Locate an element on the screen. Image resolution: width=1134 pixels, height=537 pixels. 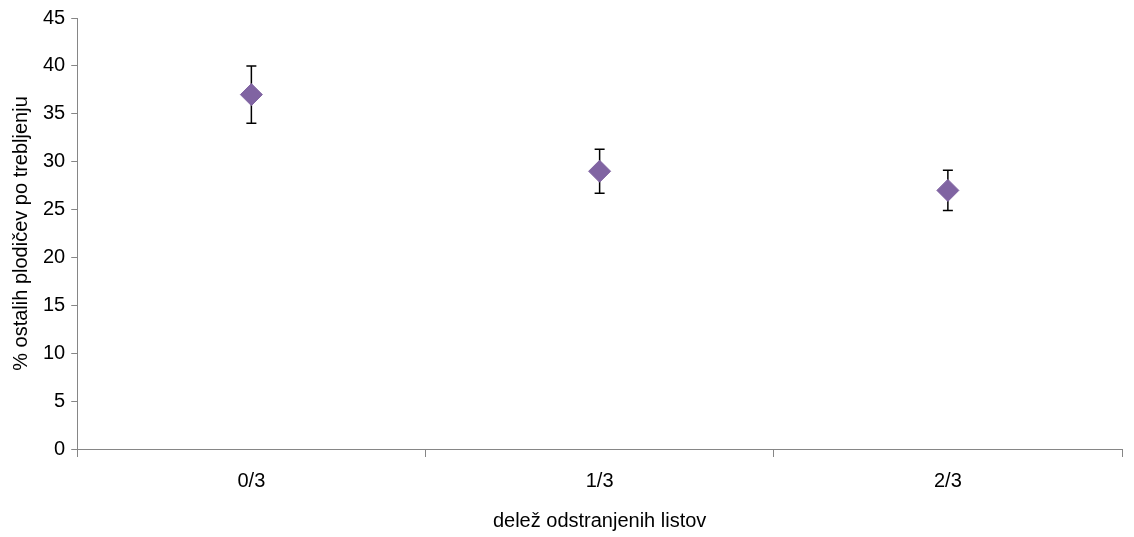
y-tick-label: 30 is located at coordinates (54, 160).